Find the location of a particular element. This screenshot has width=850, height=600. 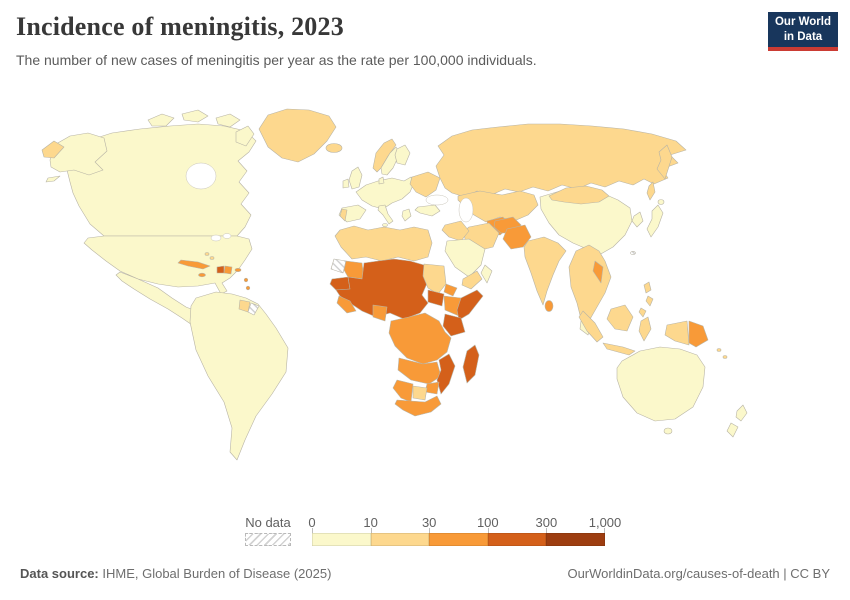

country-yemen is located at coordinates (472, 280).